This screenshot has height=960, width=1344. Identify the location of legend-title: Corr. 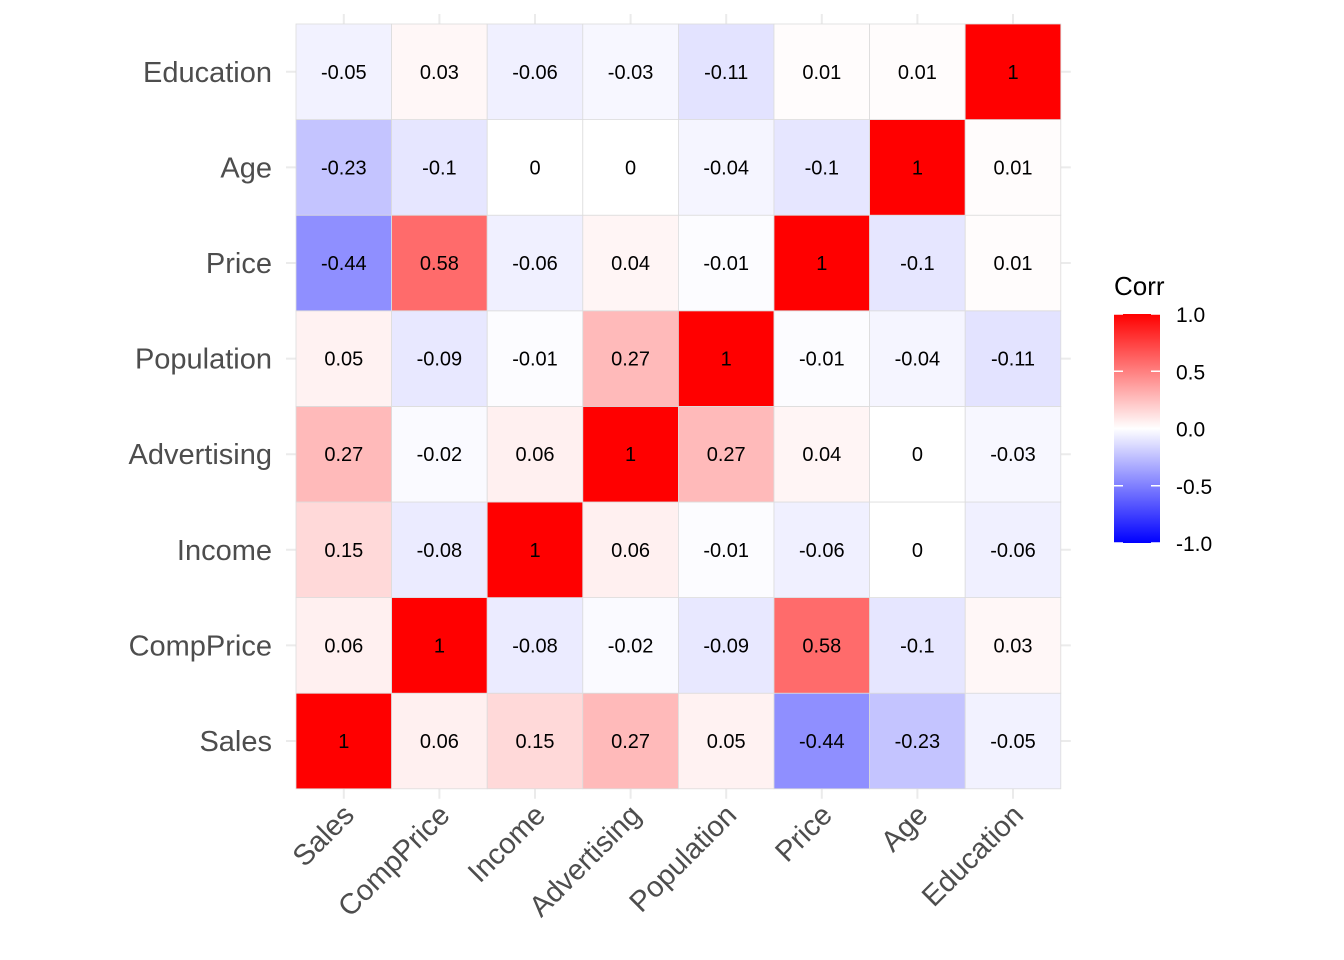
(1139, 286).